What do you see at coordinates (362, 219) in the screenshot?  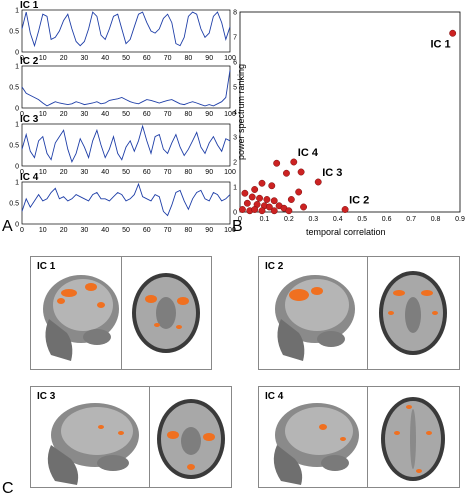 I see `scatter-x-tick-label: 0.5` at bounding box center [362, 219].